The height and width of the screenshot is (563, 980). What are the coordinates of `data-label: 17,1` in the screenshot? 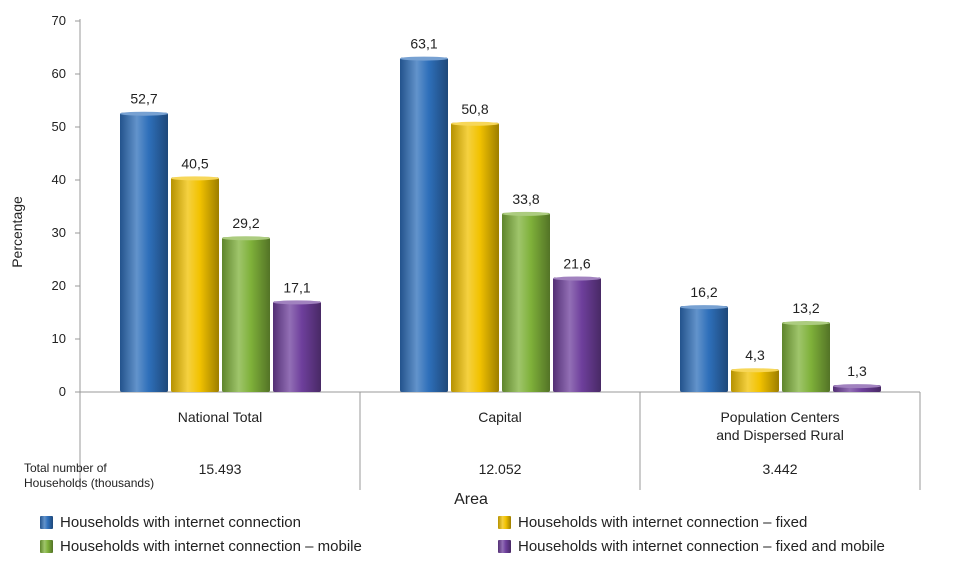 It's located at (296, 287).